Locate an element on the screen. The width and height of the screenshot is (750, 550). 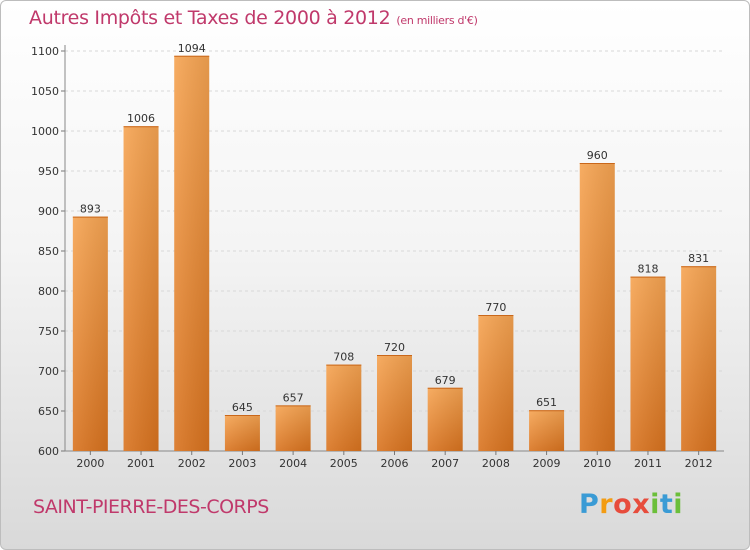
y-tick-label: 650 is located at coordinates (48, 411).